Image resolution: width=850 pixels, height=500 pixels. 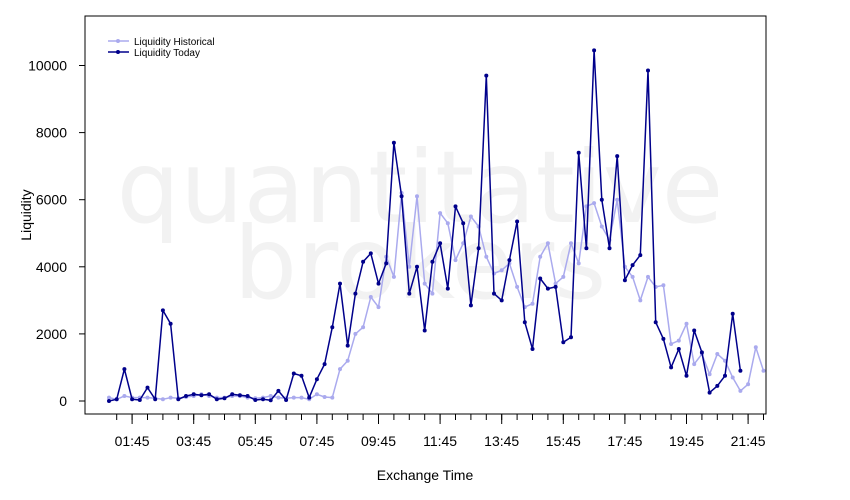 I want to click on legend-label-historical: Liquidity Historical, so click(x=174, y=42).